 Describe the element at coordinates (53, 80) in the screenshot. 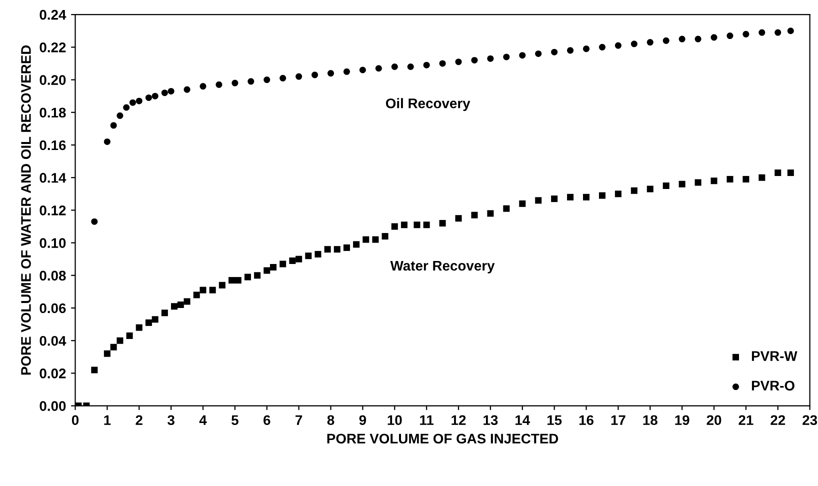

I see `y-tick-label: 0.20` at that location.